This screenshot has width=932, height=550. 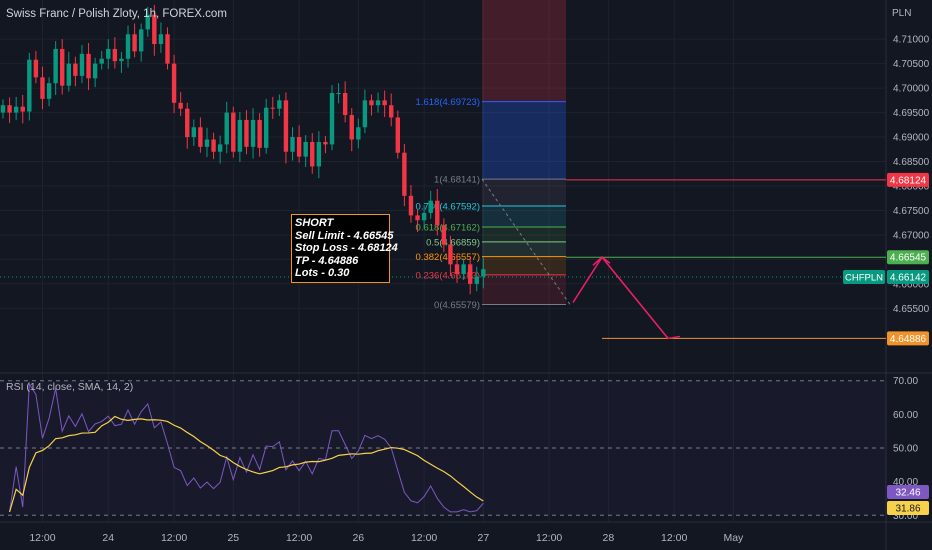 I want to click on time-tick-label: 25, so click(x=233, y=538).